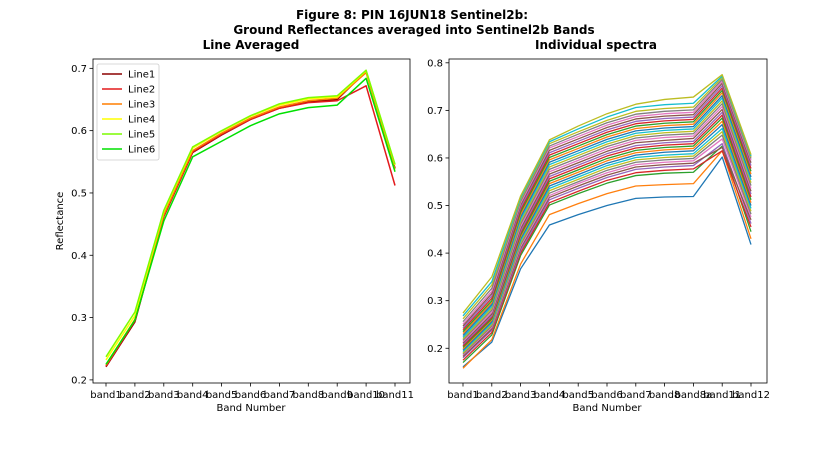 This screenshot has height=468, width=828. What do you see at coordinates (337, 395) in the screenshot?
I see `x-tick-label: band9` at bounding box center [337, 395].